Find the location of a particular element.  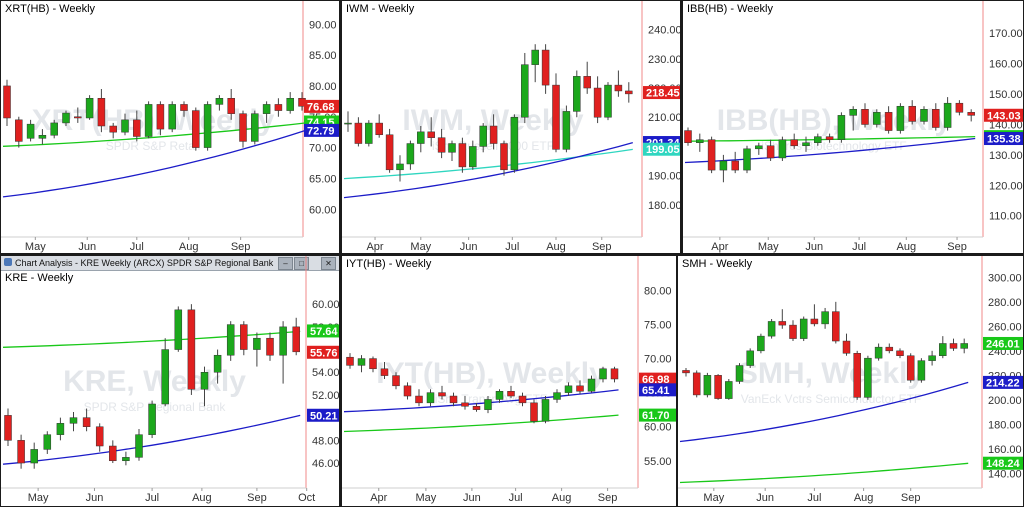

watermark-subtitle: SPDR S&P Retail is located at coordinates (153, 146).